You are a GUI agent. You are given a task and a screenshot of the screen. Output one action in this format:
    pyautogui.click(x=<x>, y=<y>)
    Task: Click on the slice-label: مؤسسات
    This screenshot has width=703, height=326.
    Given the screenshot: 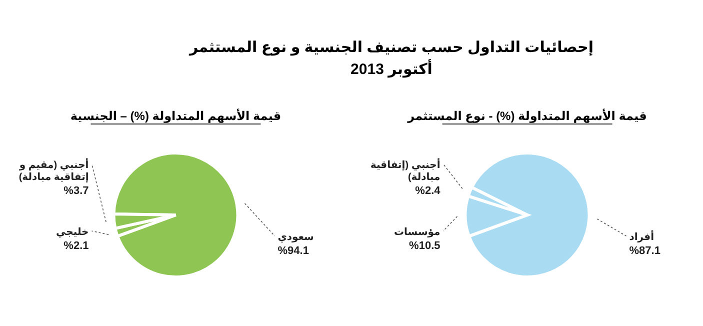 What is the action you would take?
    pyautogui.click(x=417, y=232)
    